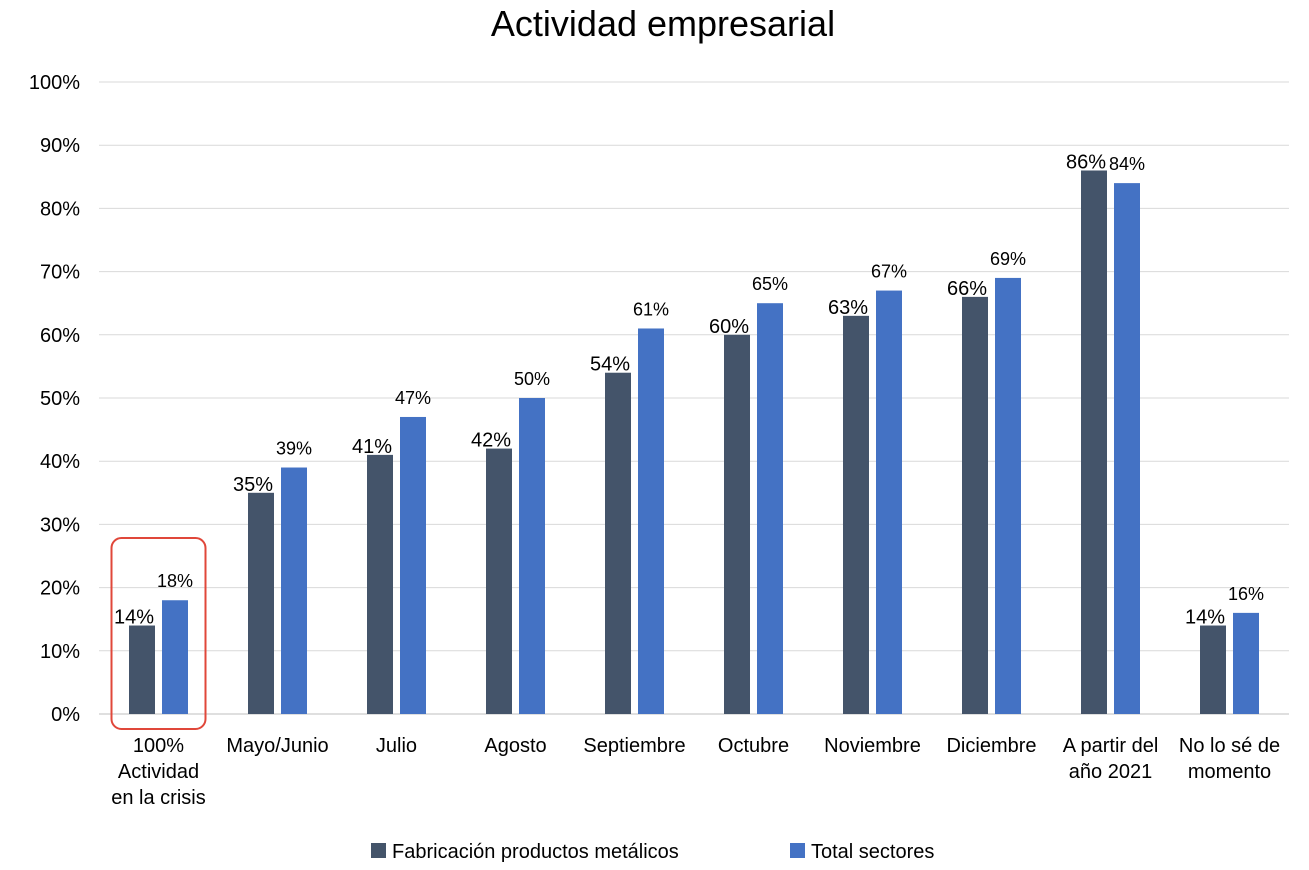 This screenshot has height=870, width=1309. What do you see at coordinates (535, 852) in the screenshot?
I see `legend-label: Fabricación productos metálicos` at bounding box center [535, 852].